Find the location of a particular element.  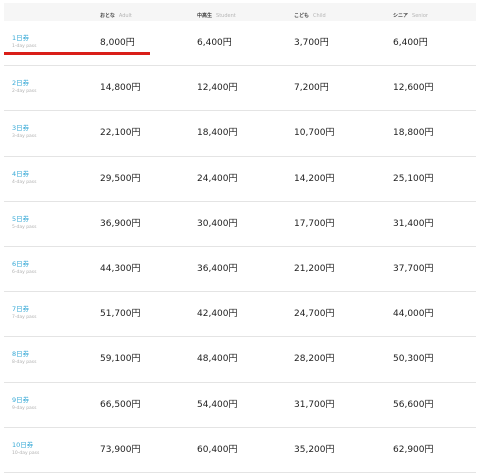

header-label-en: Student is located at coordinates (226, 16).